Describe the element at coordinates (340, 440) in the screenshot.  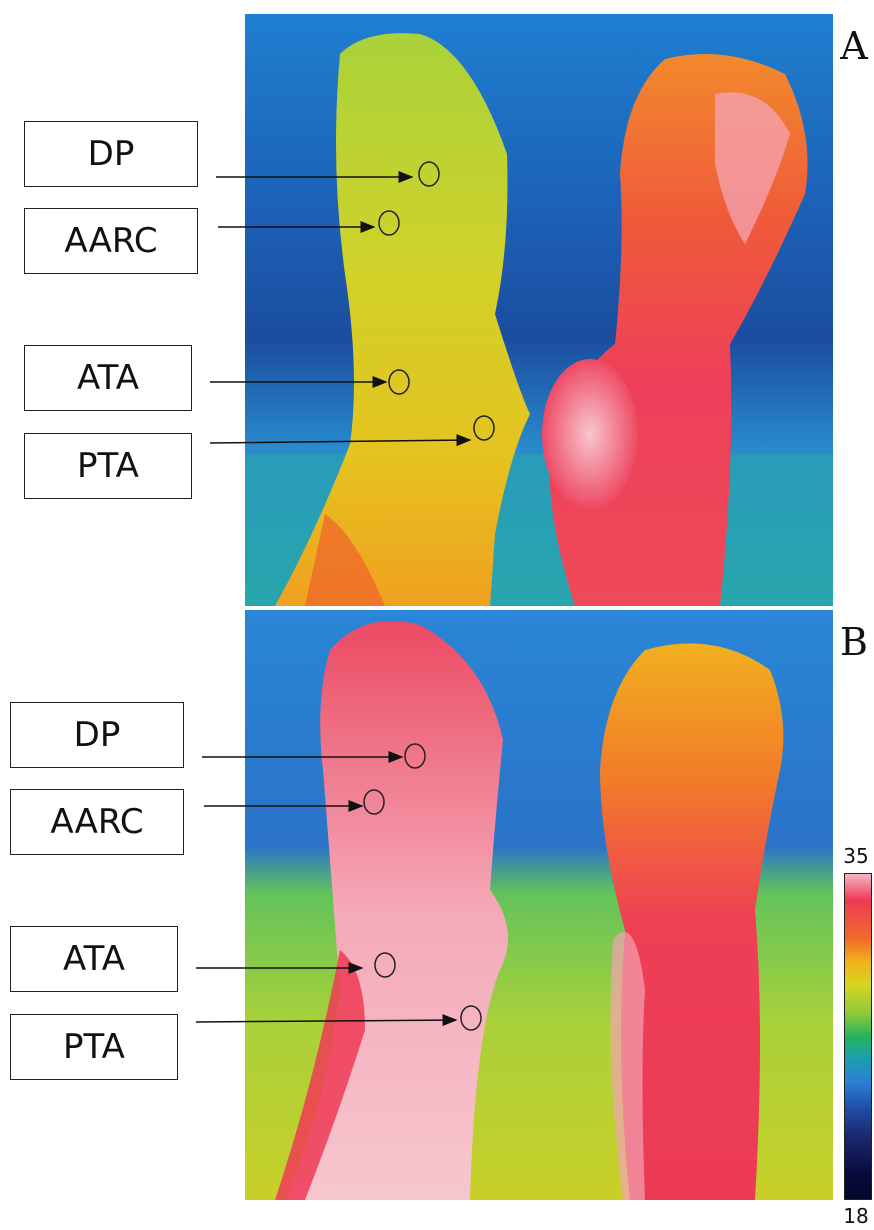
I see `arrow-pta-a` at that location.